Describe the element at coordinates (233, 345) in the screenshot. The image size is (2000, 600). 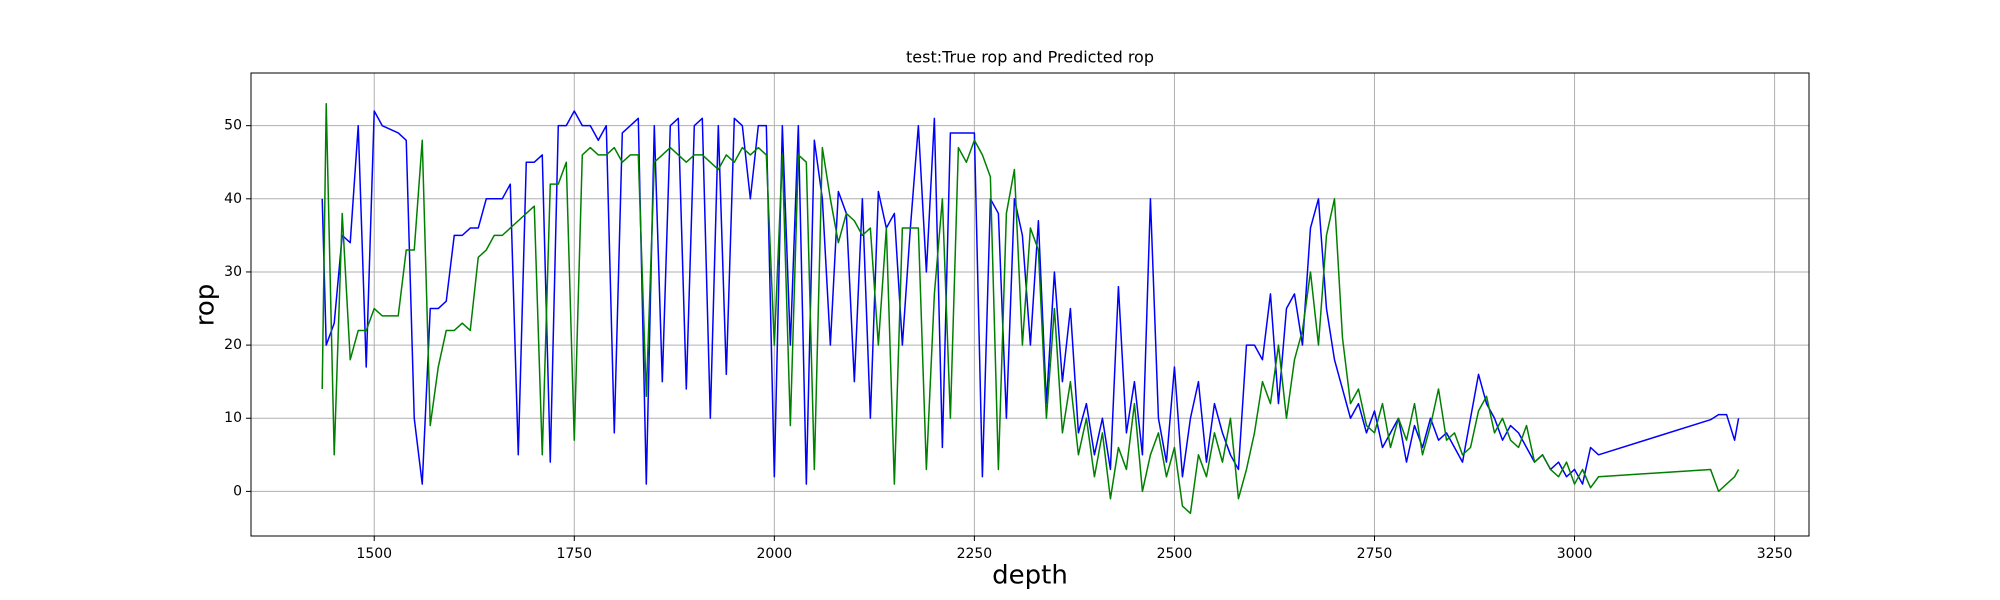
I see `y-tick-label: 20` at that location.